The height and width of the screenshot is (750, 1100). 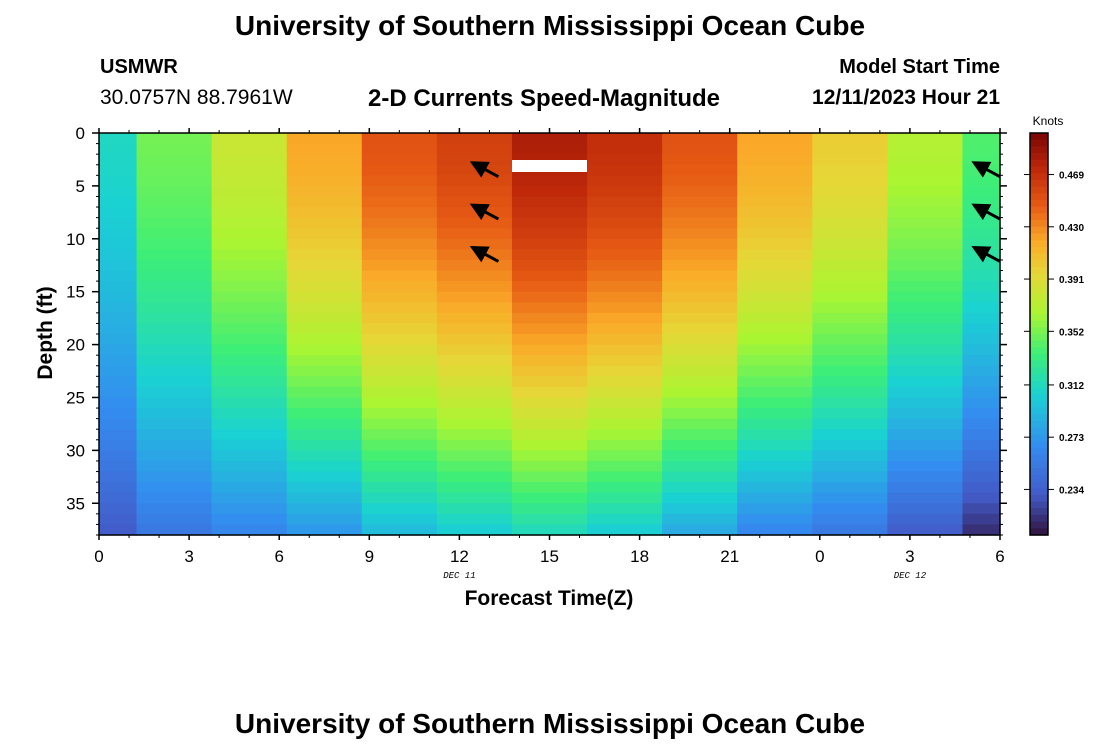 I want to click on x-tick-label: 21, so click(x=729, y=556).